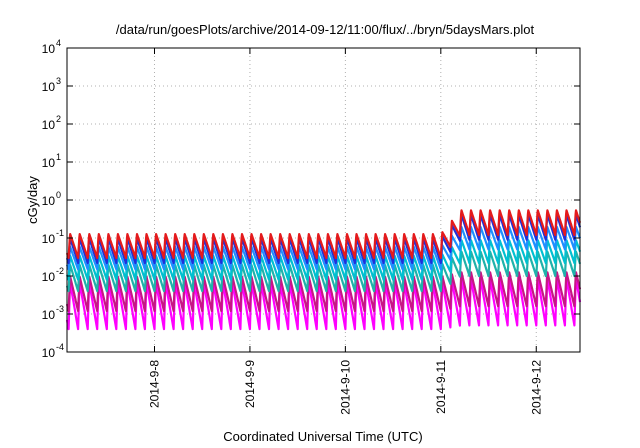  Describe the element at coordinates (154, 384) in the screenshot. I see `x-tick-label: 2014-9-8` at that location.